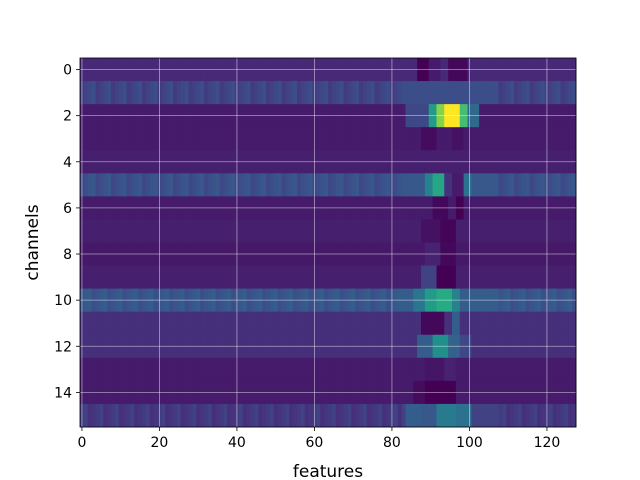  Describe the element at coordinates (160, 443) in the screenshot. I see `x-tick-label: 20` at that location.